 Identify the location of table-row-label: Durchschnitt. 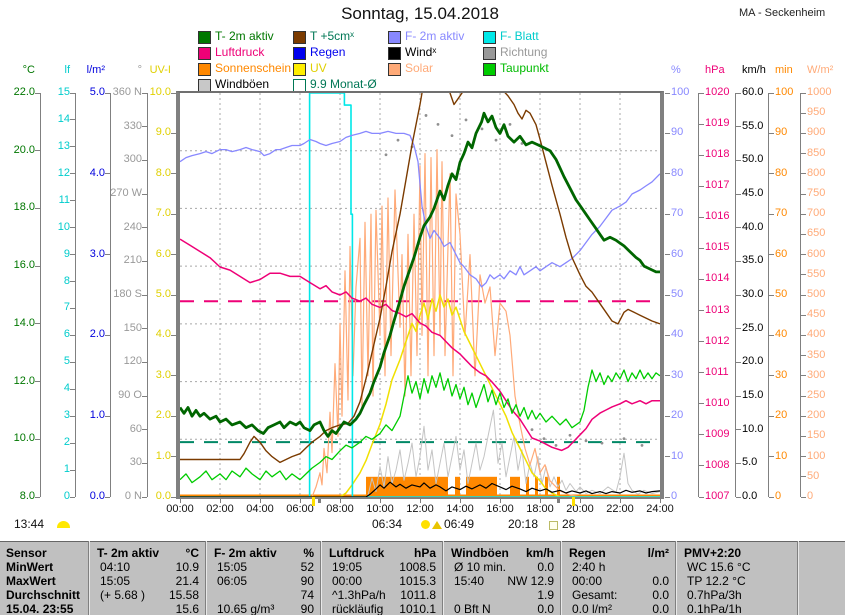
(43, 595).